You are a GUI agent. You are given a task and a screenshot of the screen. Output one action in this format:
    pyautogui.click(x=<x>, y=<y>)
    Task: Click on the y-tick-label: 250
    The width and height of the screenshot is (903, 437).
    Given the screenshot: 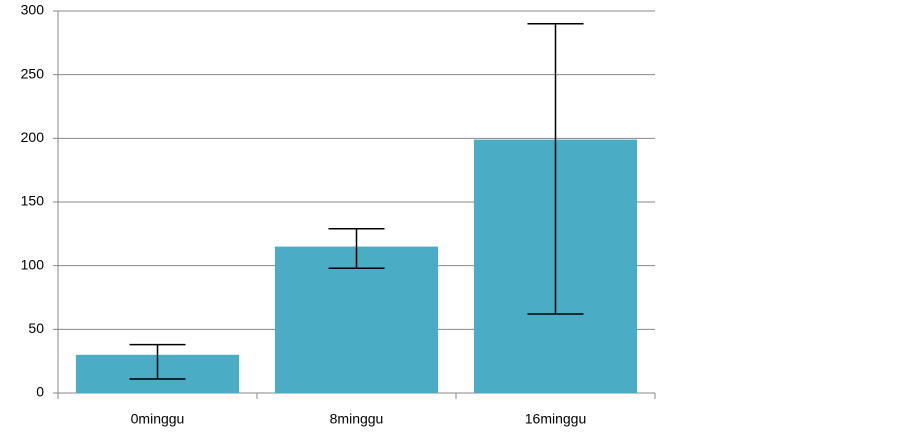 What is the action you would take?
    pyautogui.click(x=33, y=73)
    